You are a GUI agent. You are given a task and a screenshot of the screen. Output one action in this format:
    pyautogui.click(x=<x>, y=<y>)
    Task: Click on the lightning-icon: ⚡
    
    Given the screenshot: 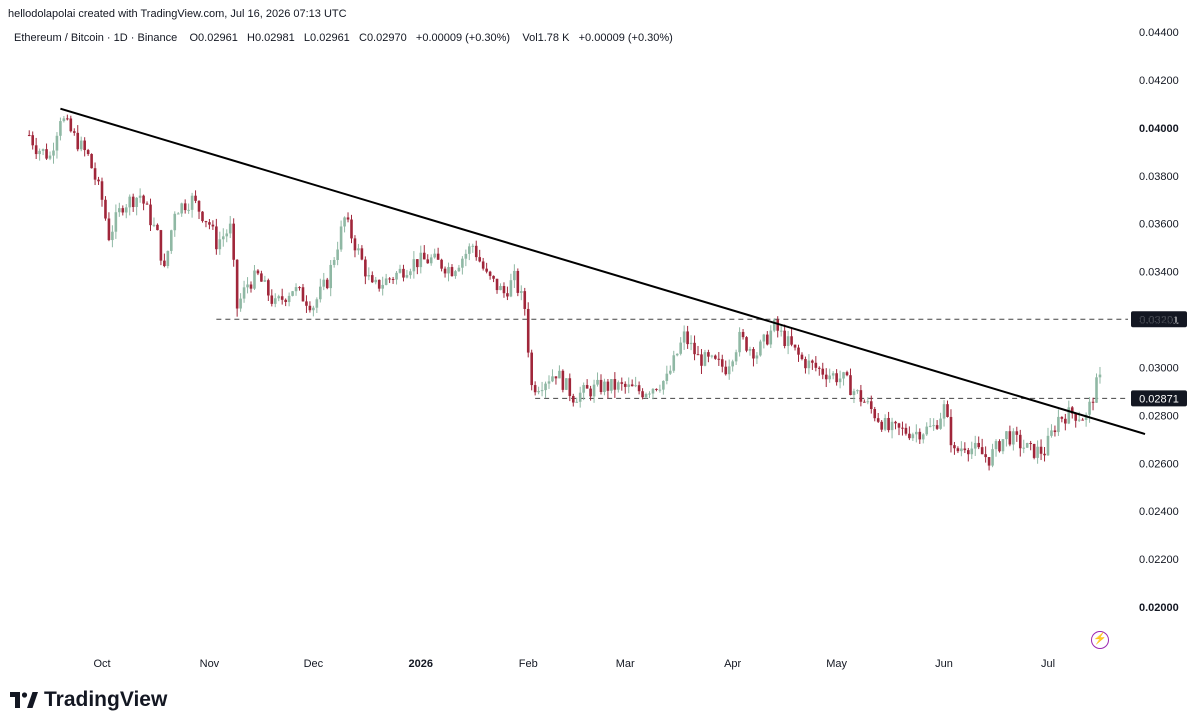 What is the action you would take?
    pyautogui.click(x=1100, y=640)
    